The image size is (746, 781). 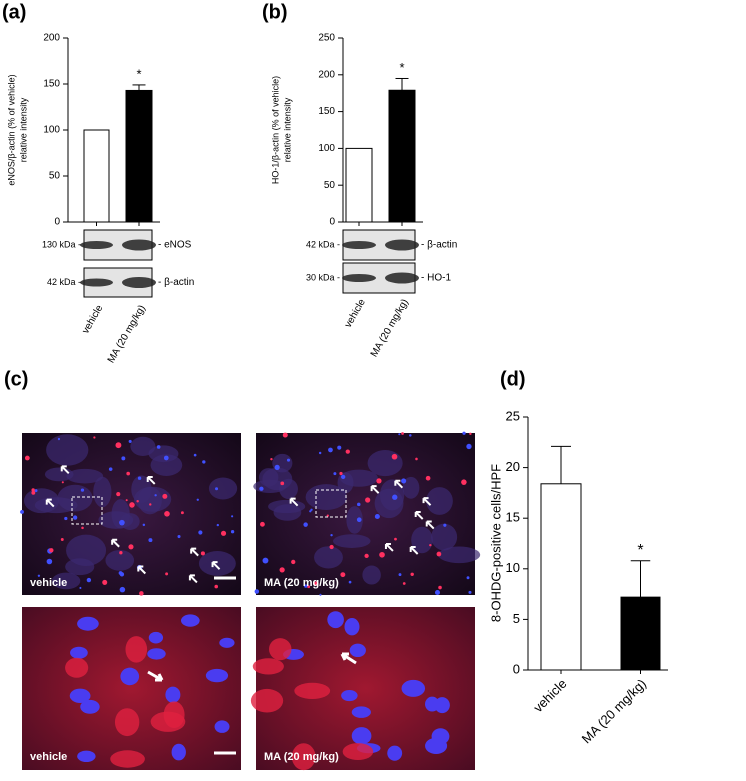 What do you see at coordinates (287, 129) in the screenshot?
I see `y-axis-label: relative intensity` at bounding box center [287, 129].